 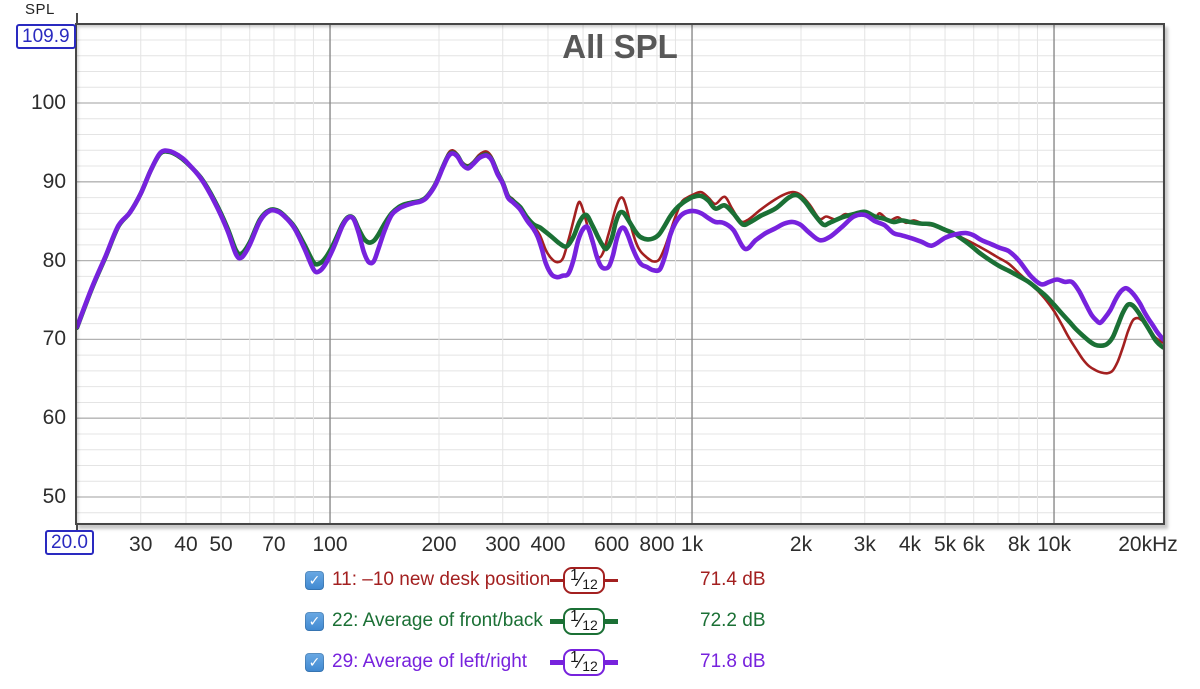 What do you see at coordinates (535, 662) in the screenshot?
I see `legend-row: ✓ 29: Average of left/right 1 ⁄ 12 71.8 dB` at bounding box center [535, 662].